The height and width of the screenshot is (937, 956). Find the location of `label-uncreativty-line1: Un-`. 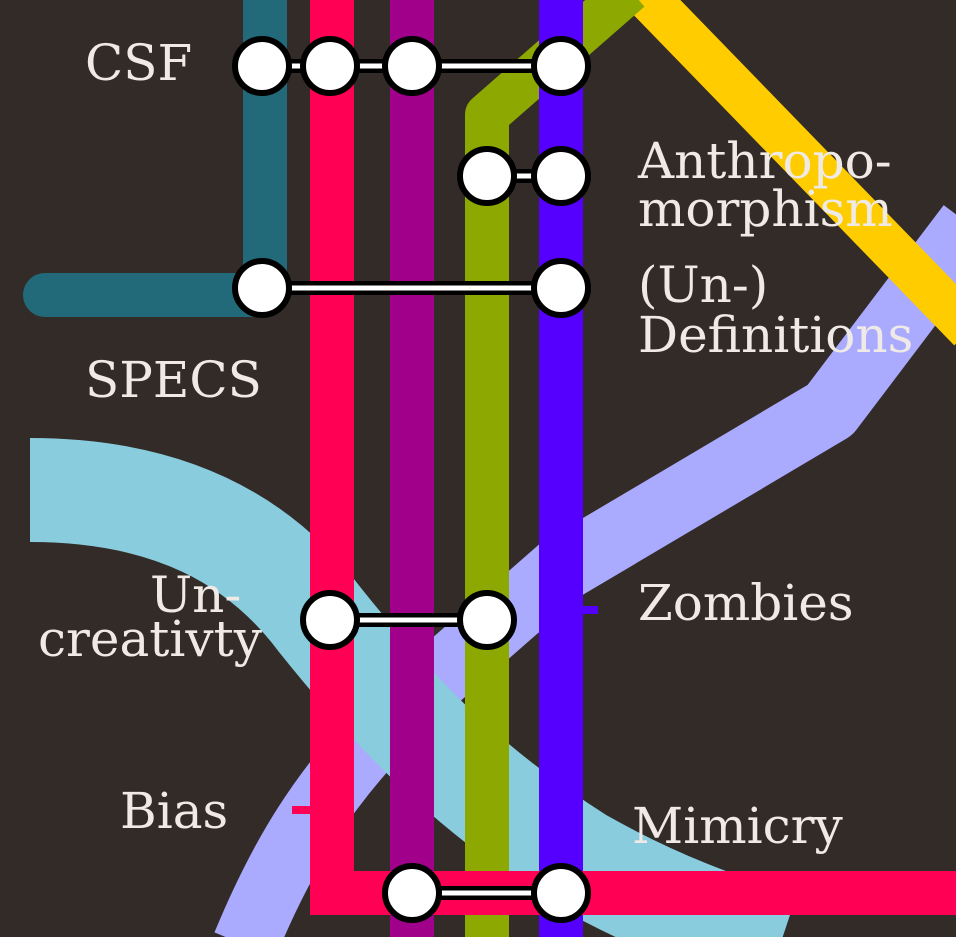

label-uncreativty-line1: Un- is located at coordinates (195, 595).